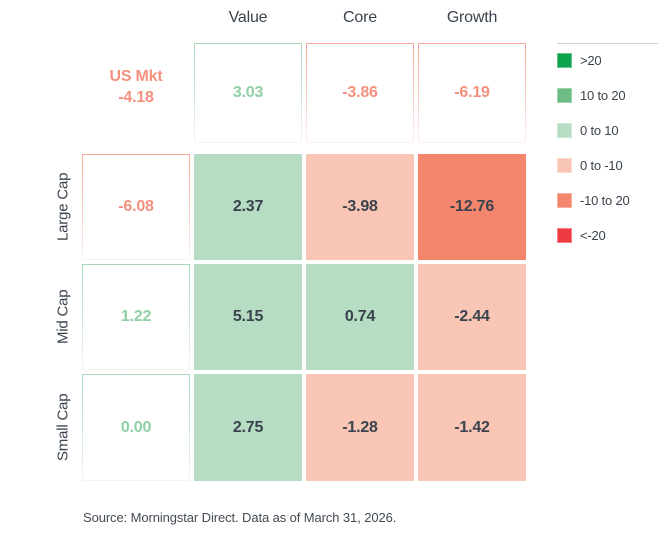  I want to click on row-label-large-cap: Large Cap, so click(63, 207).